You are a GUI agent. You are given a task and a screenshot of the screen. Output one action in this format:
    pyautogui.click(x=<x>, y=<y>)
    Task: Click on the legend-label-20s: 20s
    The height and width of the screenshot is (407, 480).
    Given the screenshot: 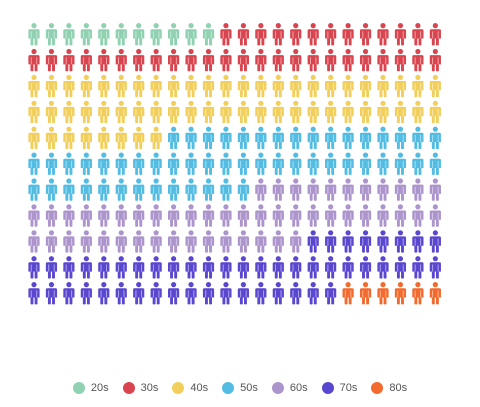 What is the action you would take?
    pyautogui.click(x=99, y=388)
    